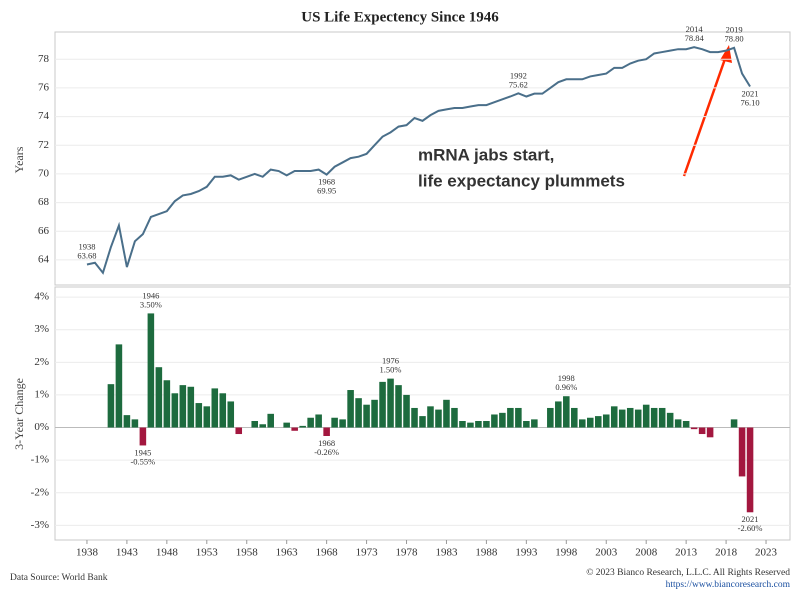 Image resolution: width=800 pixels, height=600 pixels. I want to click on chart-title: US Life Expectency Since 1946, so click(400, 17).